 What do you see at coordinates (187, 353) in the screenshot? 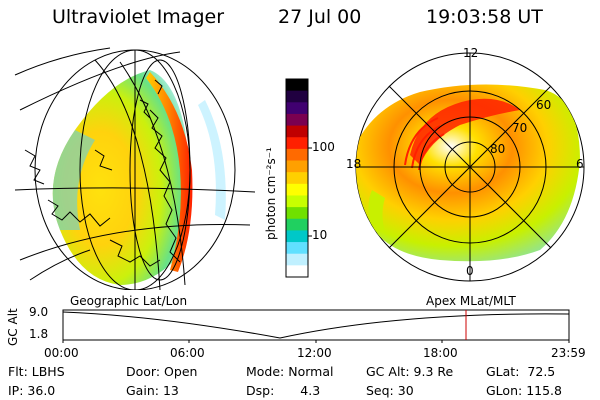
I see `altitude-xtick-0600: 06:00` at bounding box center [187, 353].